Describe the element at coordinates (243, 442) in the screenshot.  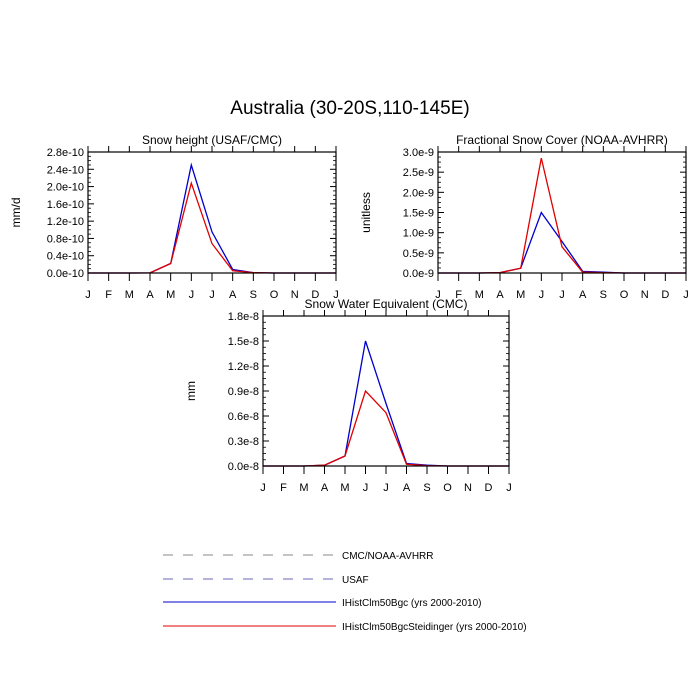
I see `y-tick-label: 0.3e-8` at that location.